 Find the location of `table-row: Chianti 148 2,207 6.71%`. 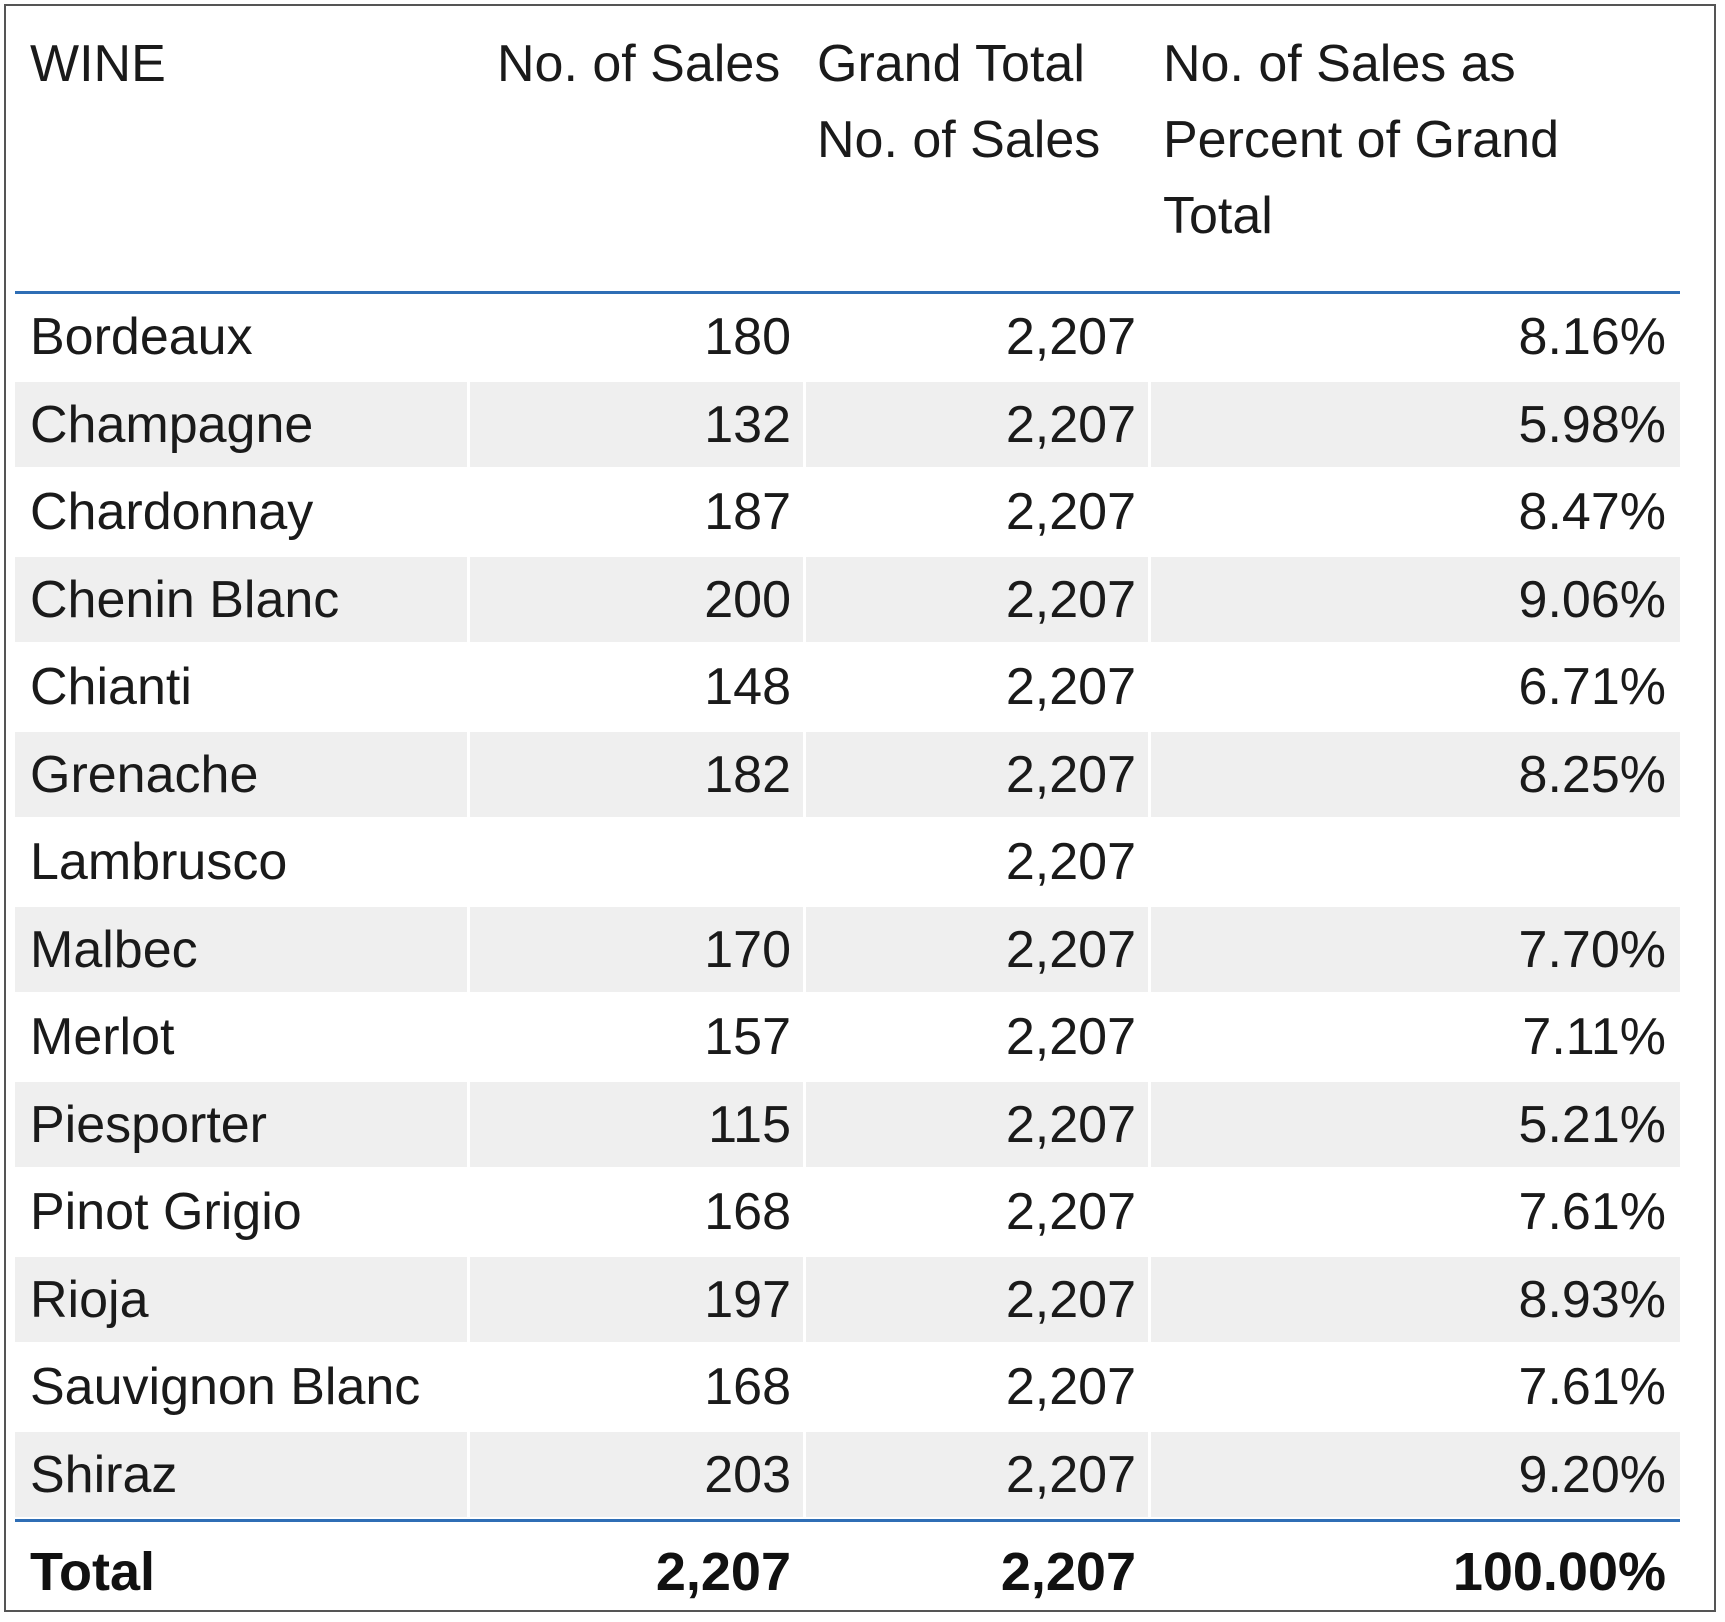

table-row: Chianti 148 2,207 6.71% is located at coordinates (847, 688).